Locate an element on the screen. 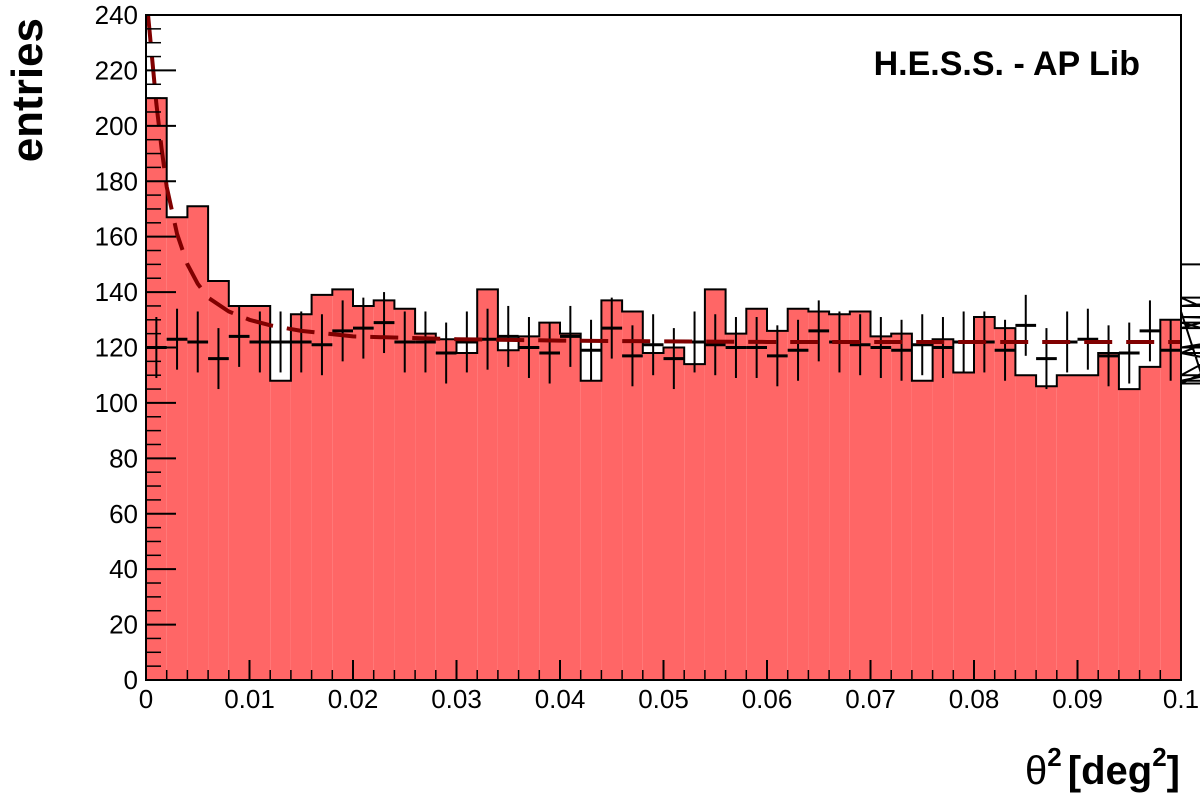 The width and height of the screenshot is (1200, 800). y-tick-label: 100 is located at coordinates (116, 403).